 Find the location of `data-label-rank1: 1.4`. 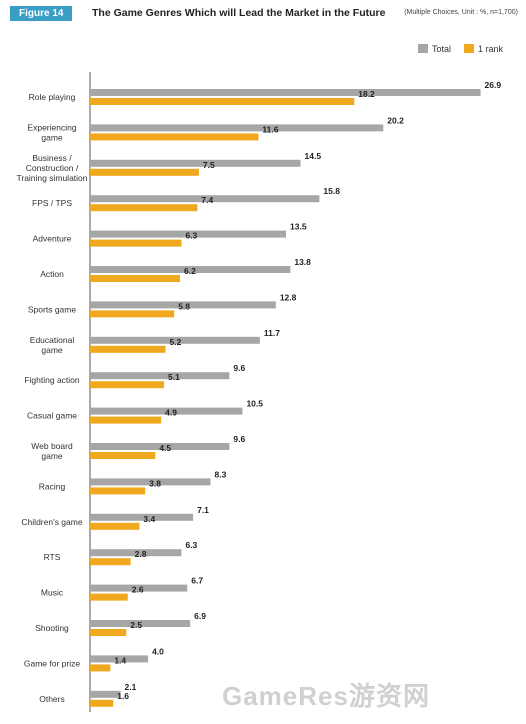

data-label-rank1: 1.4 is located at coordinates (120, 660).